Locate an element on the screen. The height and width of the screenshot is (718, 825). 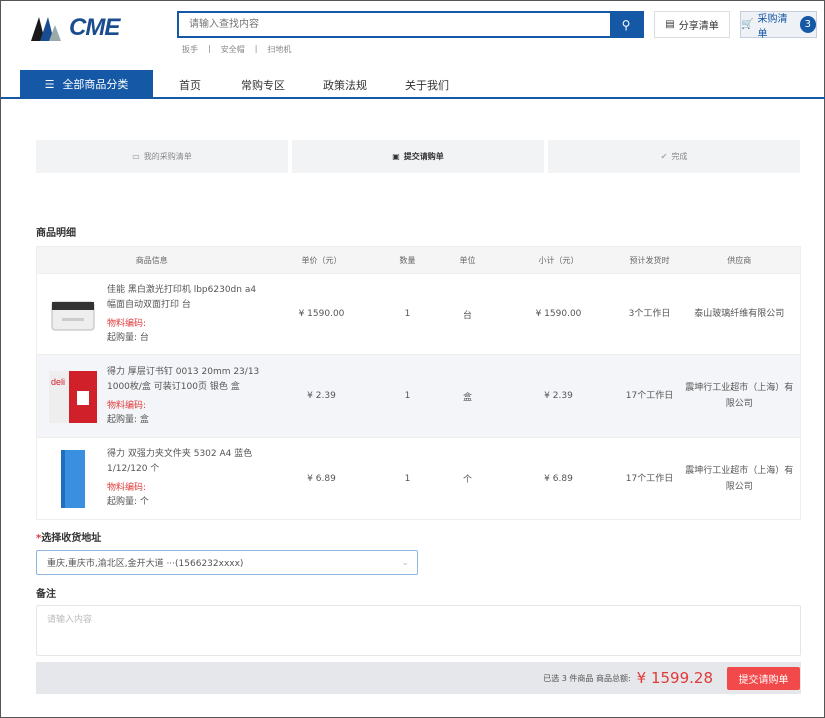
remark-placeholder: 请输入内容 is located at coordinates (70, 620).